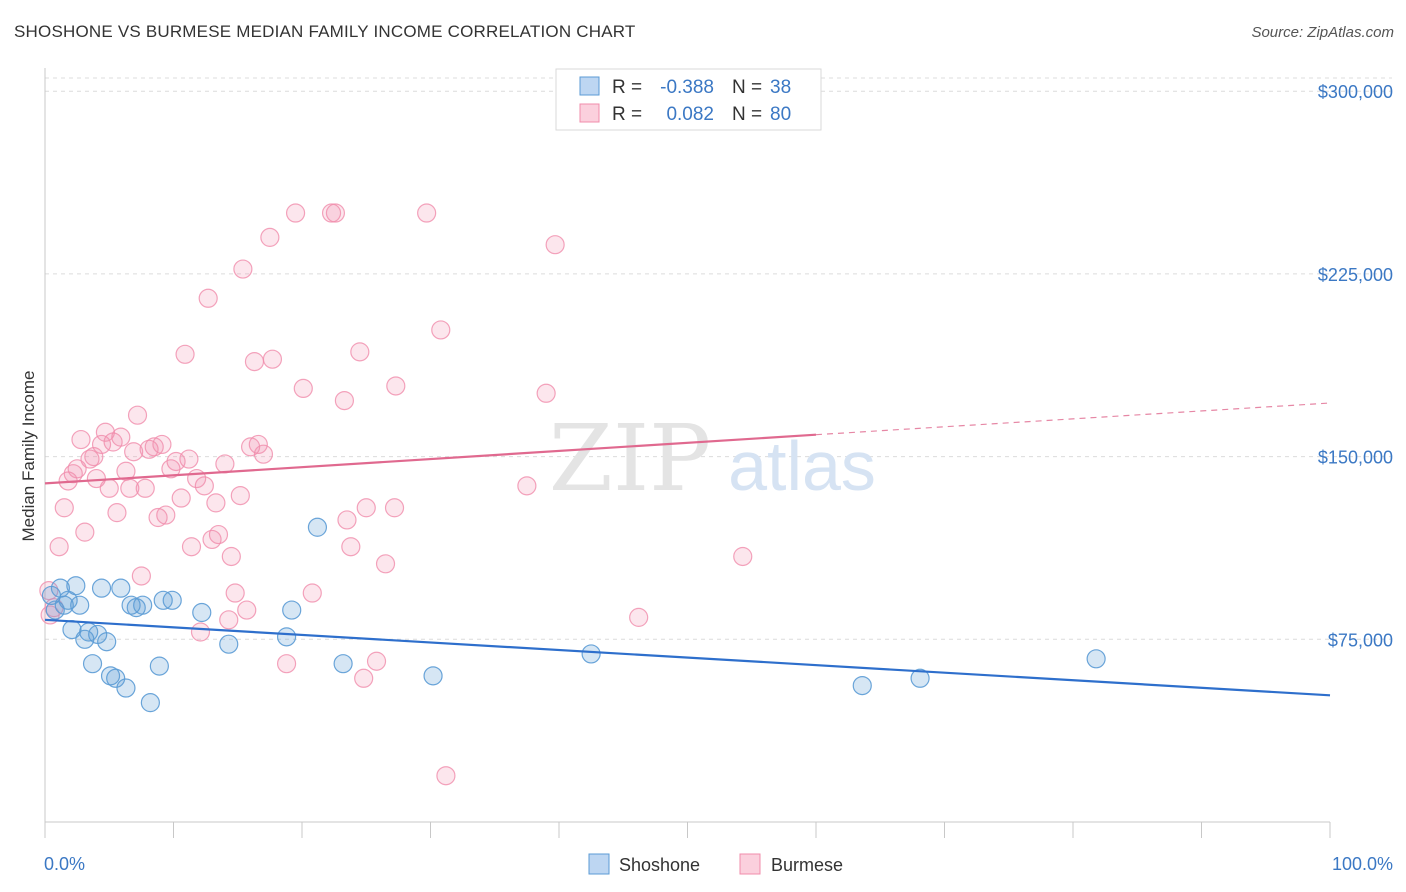 Image resolution: width=1406 pixels, height=892 pixels. What do you see at coordinates (430, 459) in the screenshot?
I see `burmese-trend-line` at bounding box center [430, 459].